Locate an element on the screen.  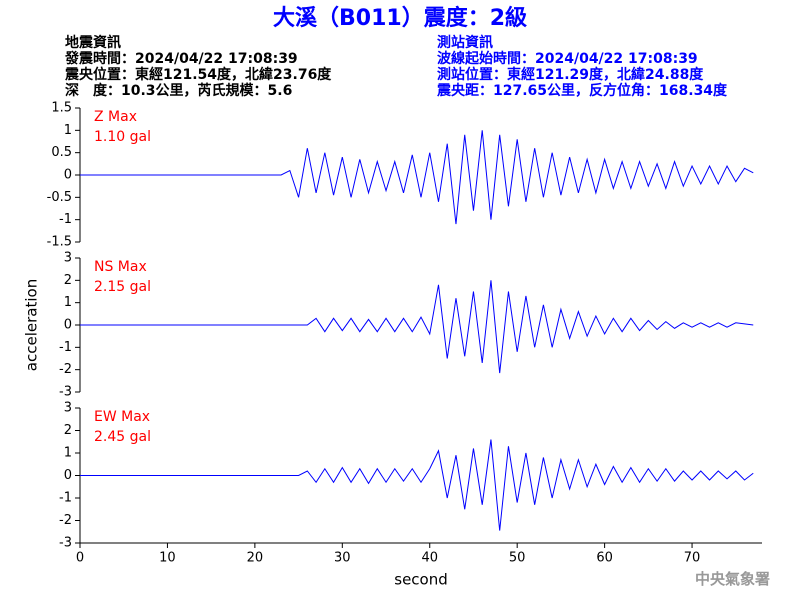
x-tick-label: 70 is located at coordinates (692, 558).